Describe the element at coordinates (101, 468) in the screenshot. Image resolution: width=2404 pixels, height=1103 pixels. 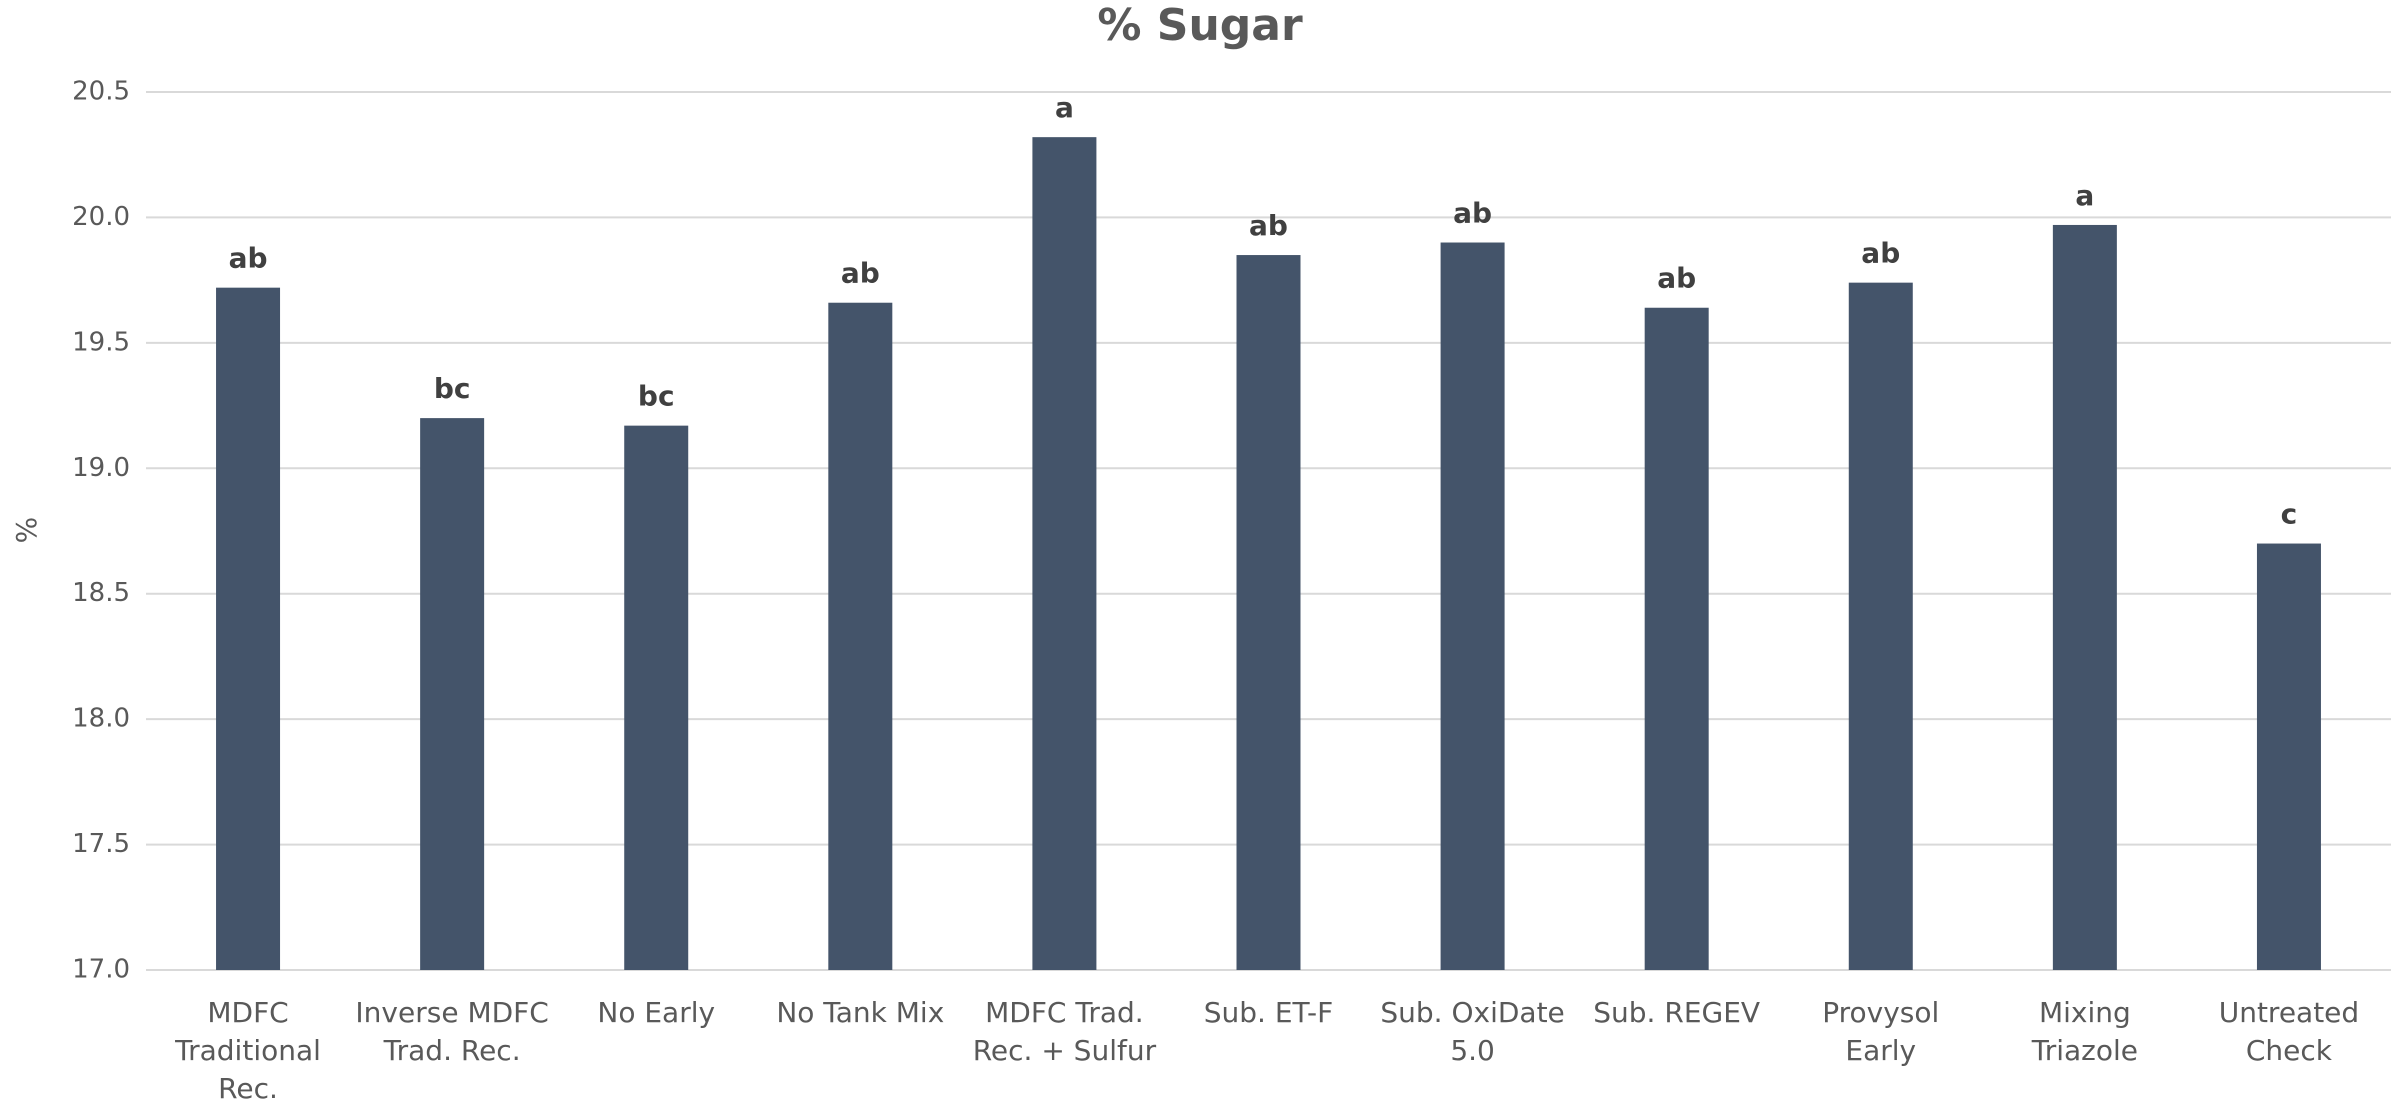
I see `y-tick-label: 19.0` at that location.